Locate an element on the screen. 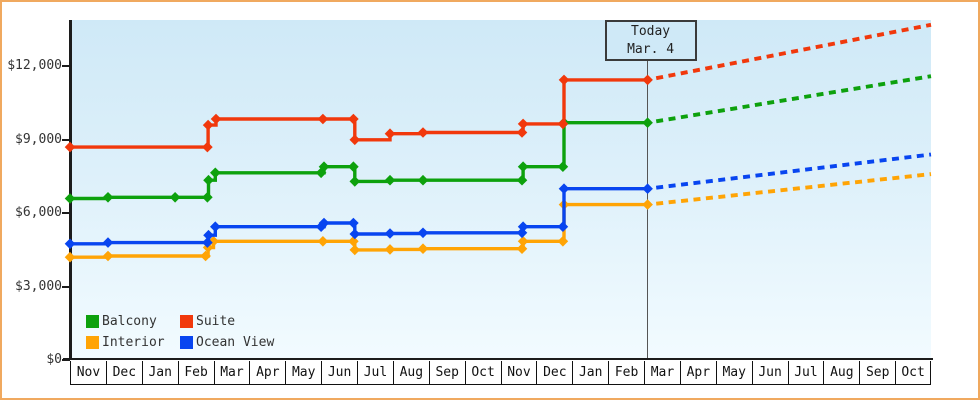  y-axis is located at coordinates (70, 190).